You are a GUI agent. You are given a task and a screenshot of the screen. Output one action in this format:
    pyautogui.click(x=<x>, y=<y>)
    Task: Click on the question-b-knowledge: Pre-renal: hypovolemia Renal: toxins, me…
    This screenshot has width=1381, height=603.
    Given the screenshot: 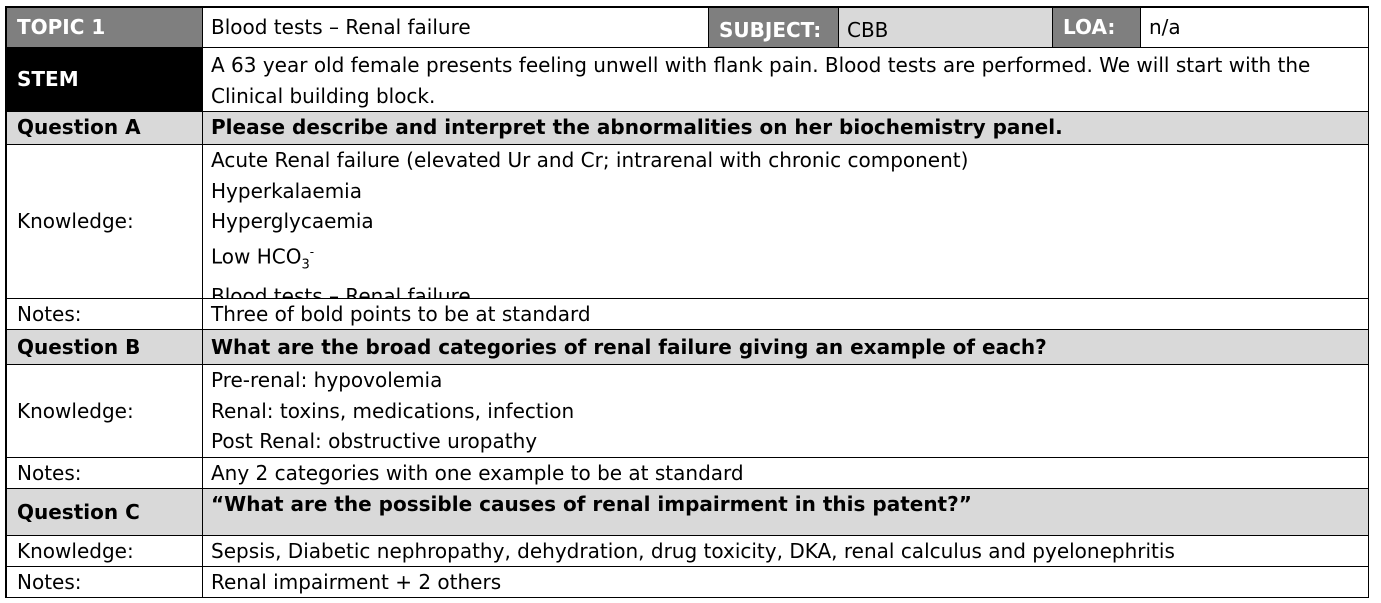 What is the action you would take?
    pyautogui.click(x=786, y=411)
    